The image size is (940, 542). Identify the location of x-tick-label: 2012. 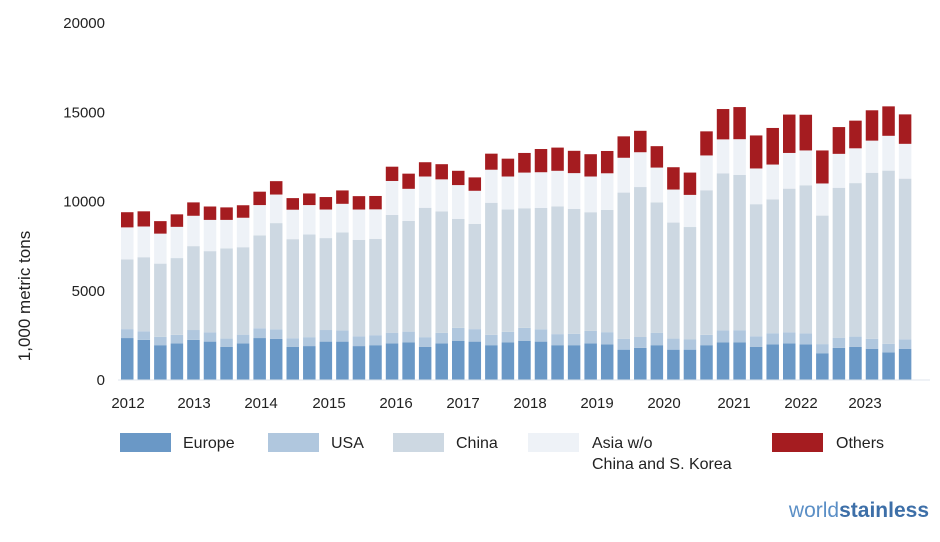
(127, 403).